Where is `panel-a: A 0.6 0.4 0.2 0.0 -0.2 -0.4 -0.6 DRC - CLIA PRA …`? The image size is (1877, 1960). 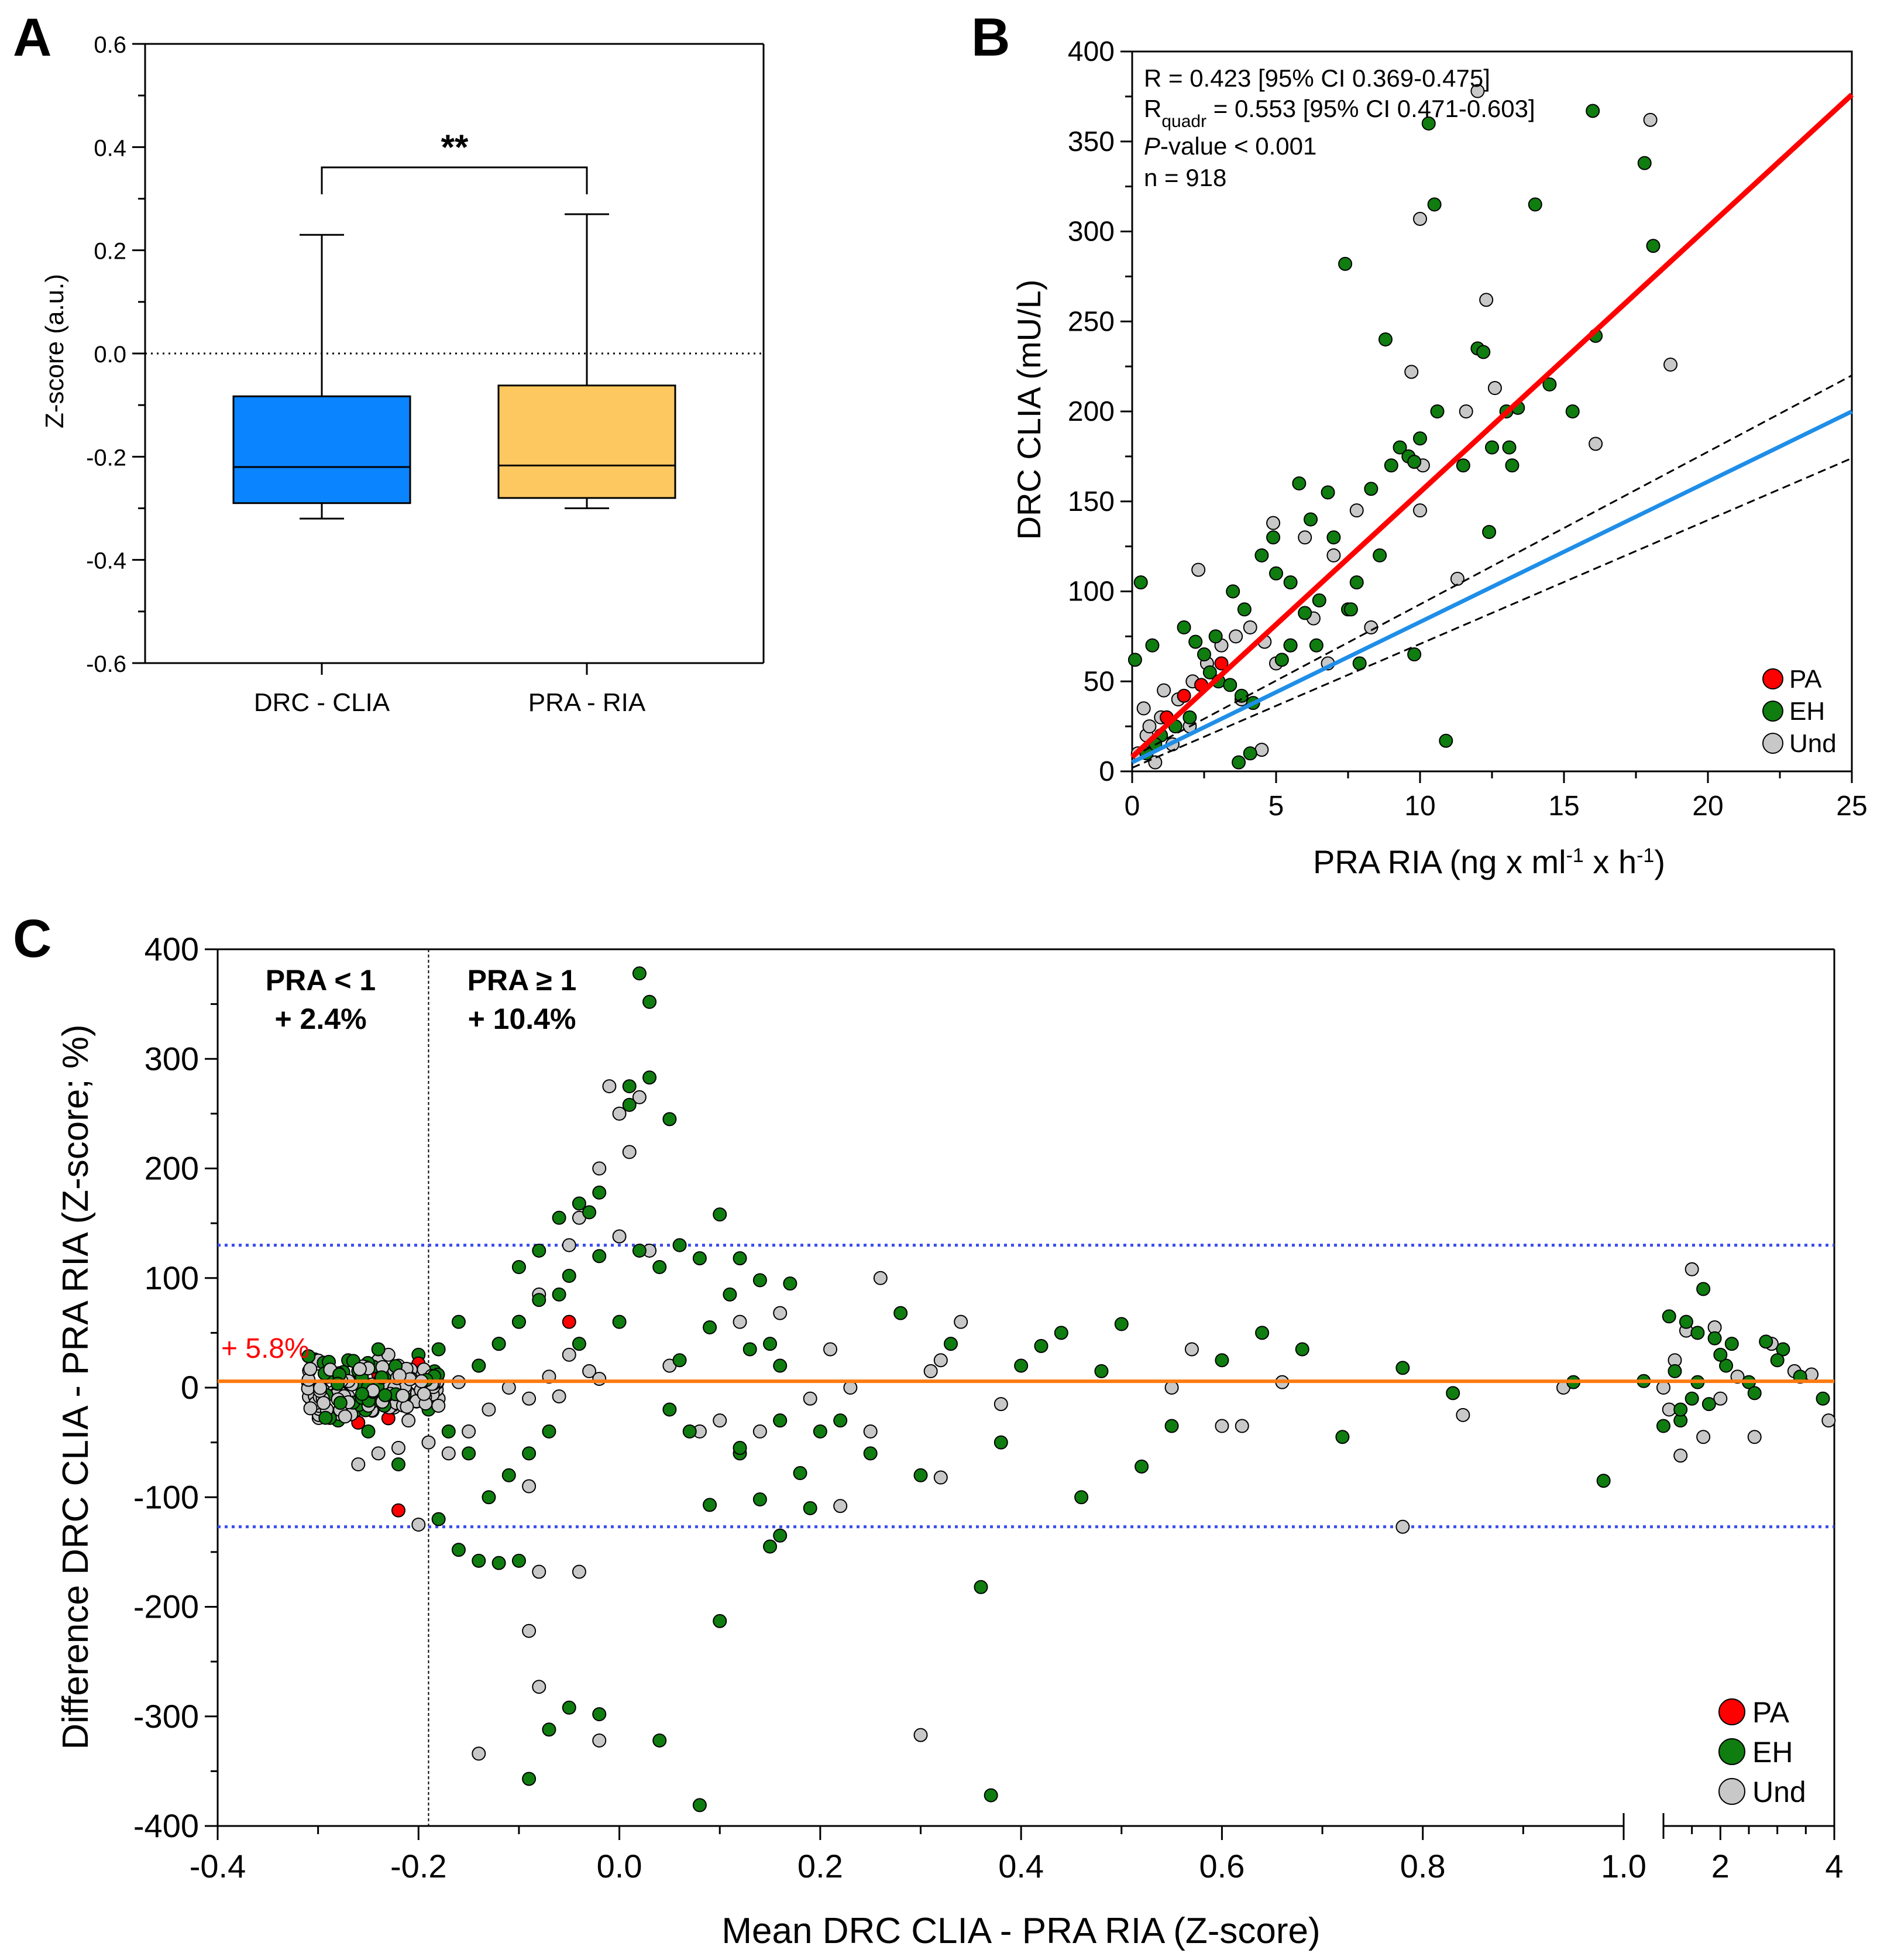 panel-a: A 0.6 0.4 0.2 0.0 -0.2 -0.4 -0.6 DRC - CLIA PRA … is located at coordinates (389, 362).